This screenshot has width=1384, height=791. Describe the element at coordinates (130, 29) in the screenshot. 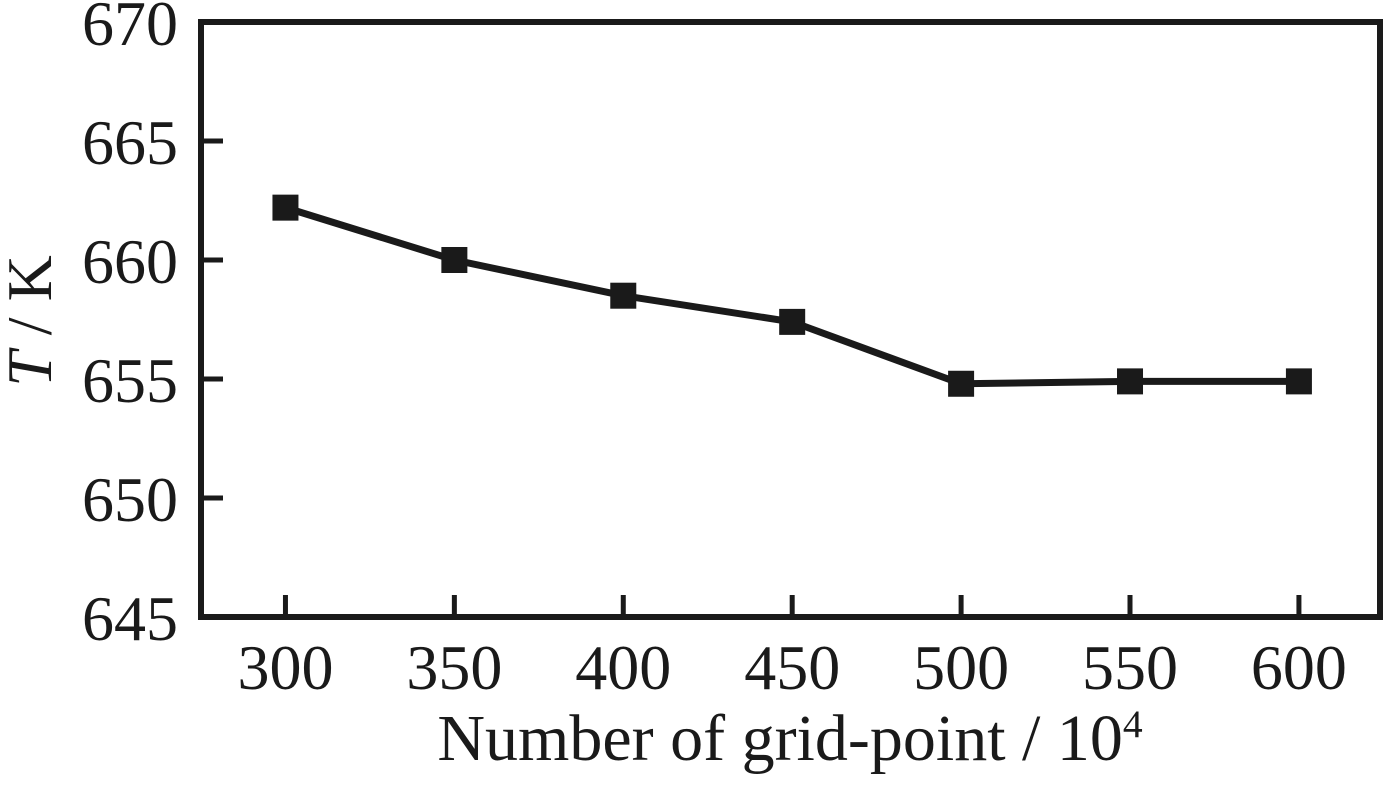

I see `y-tick-label: 670` at that location.